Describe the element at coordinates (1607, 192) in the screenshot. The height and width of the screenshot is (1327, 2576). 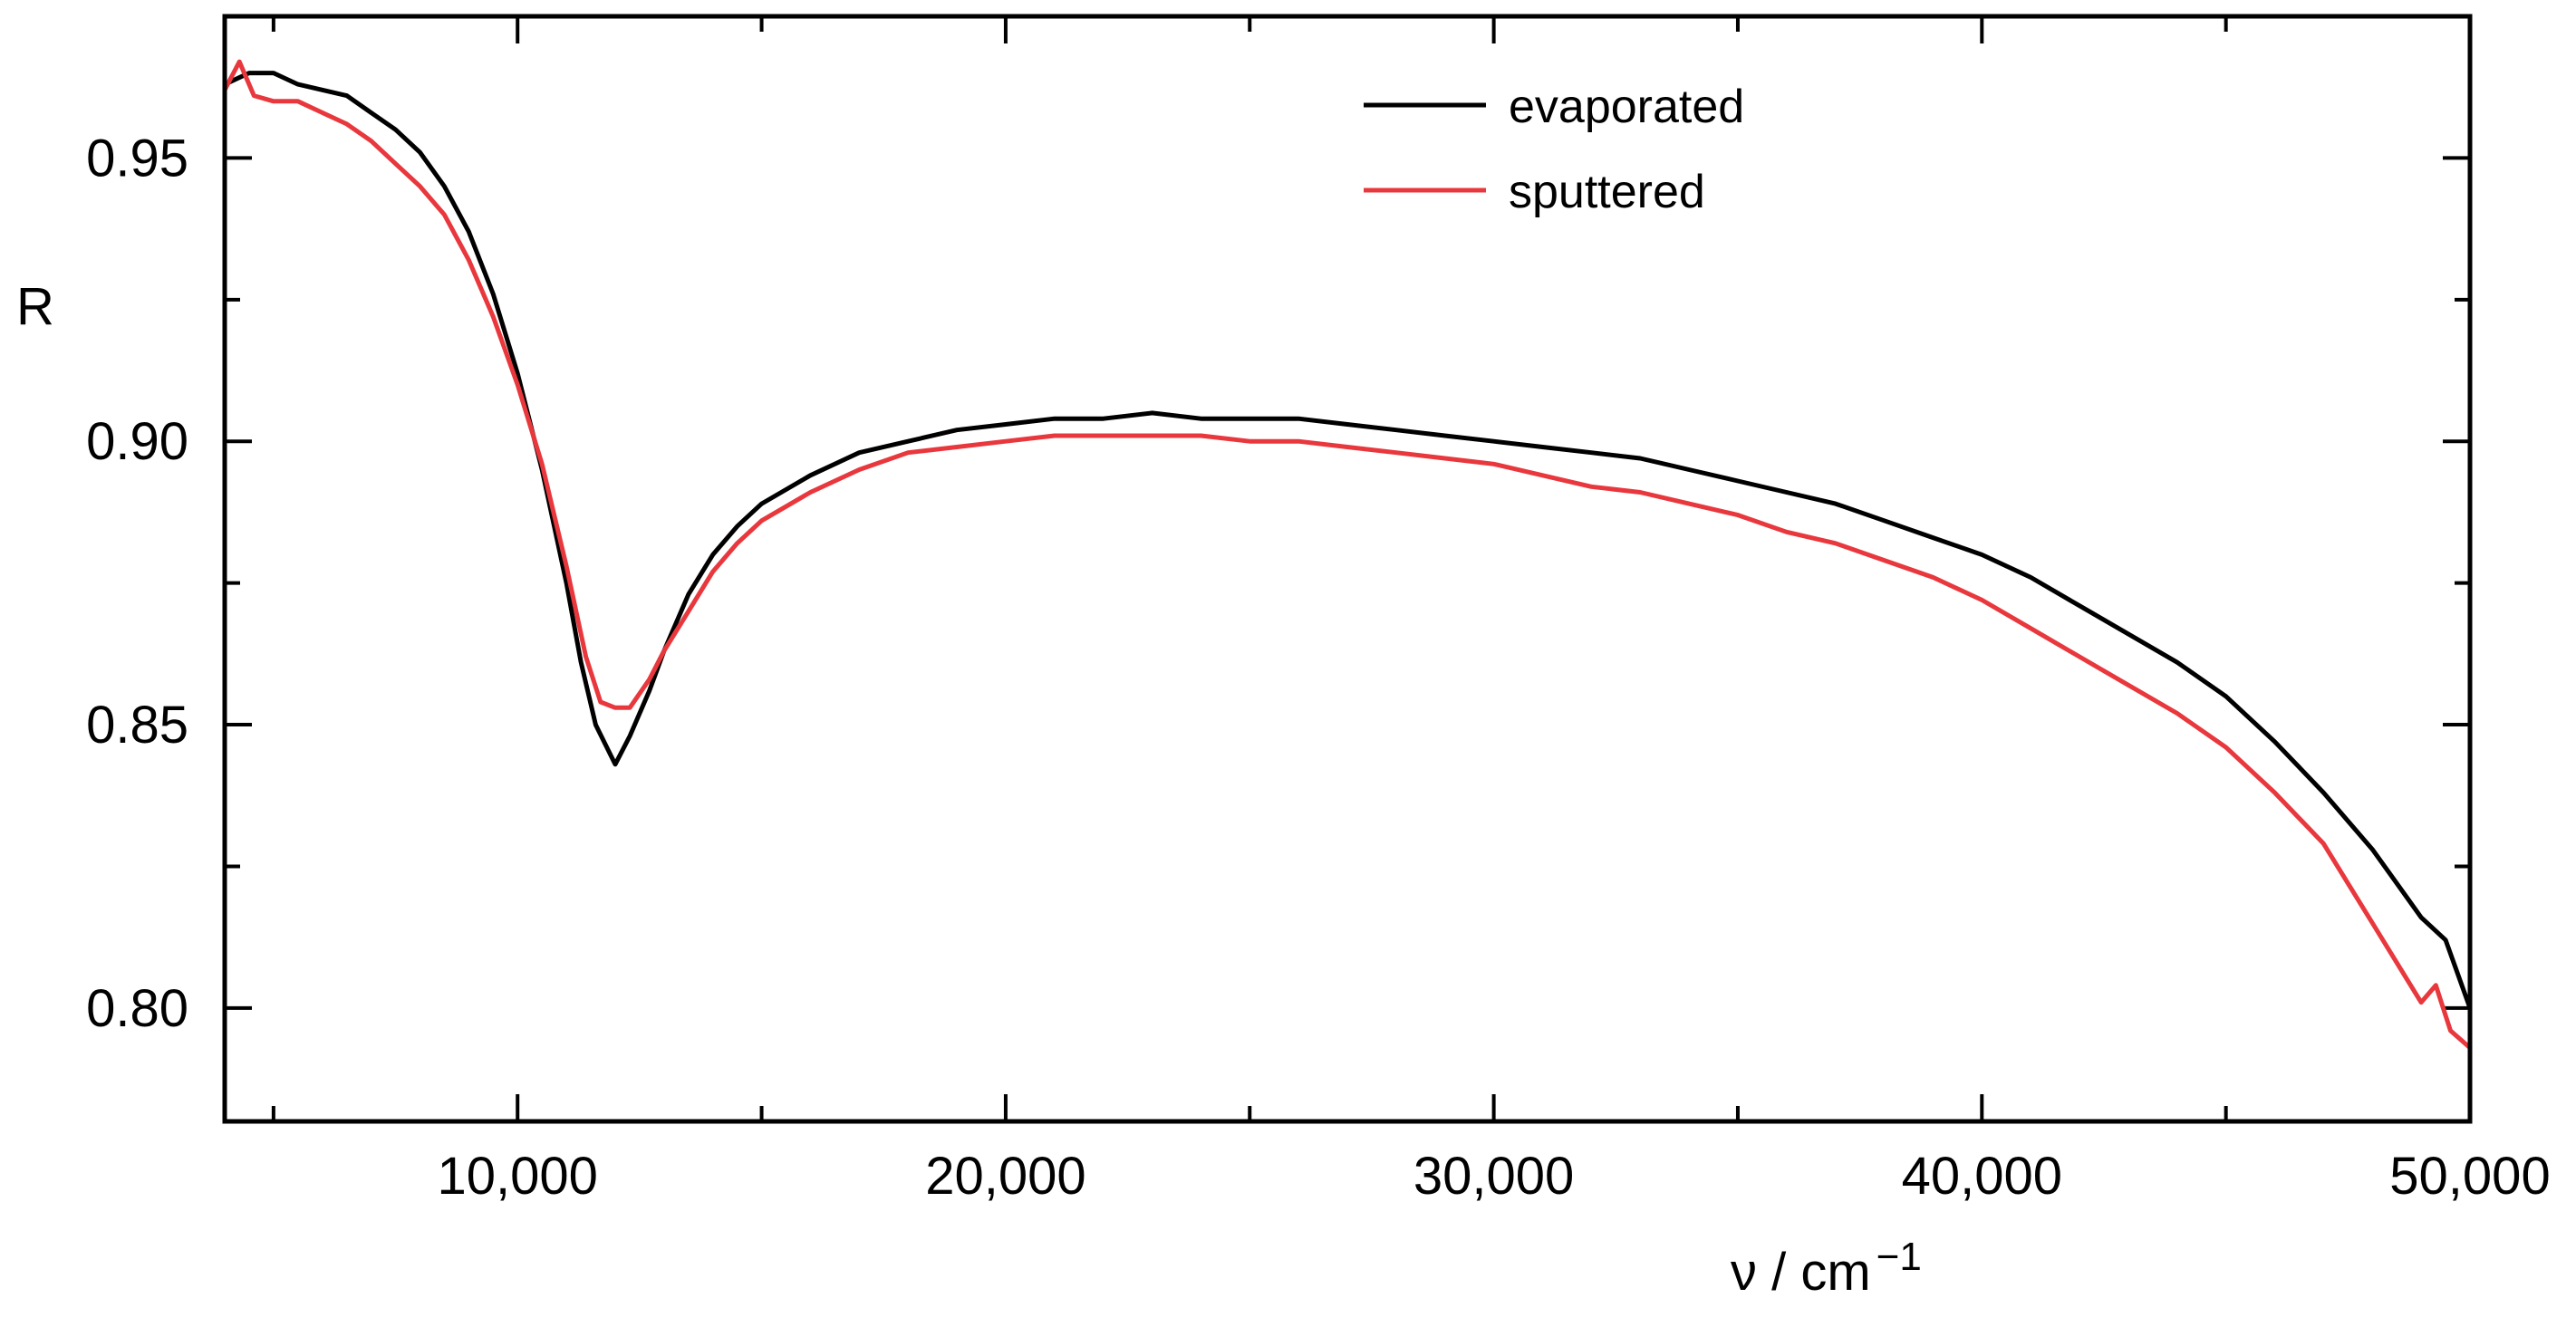
I see `legend-label-sputtered: sputtered` at that location.